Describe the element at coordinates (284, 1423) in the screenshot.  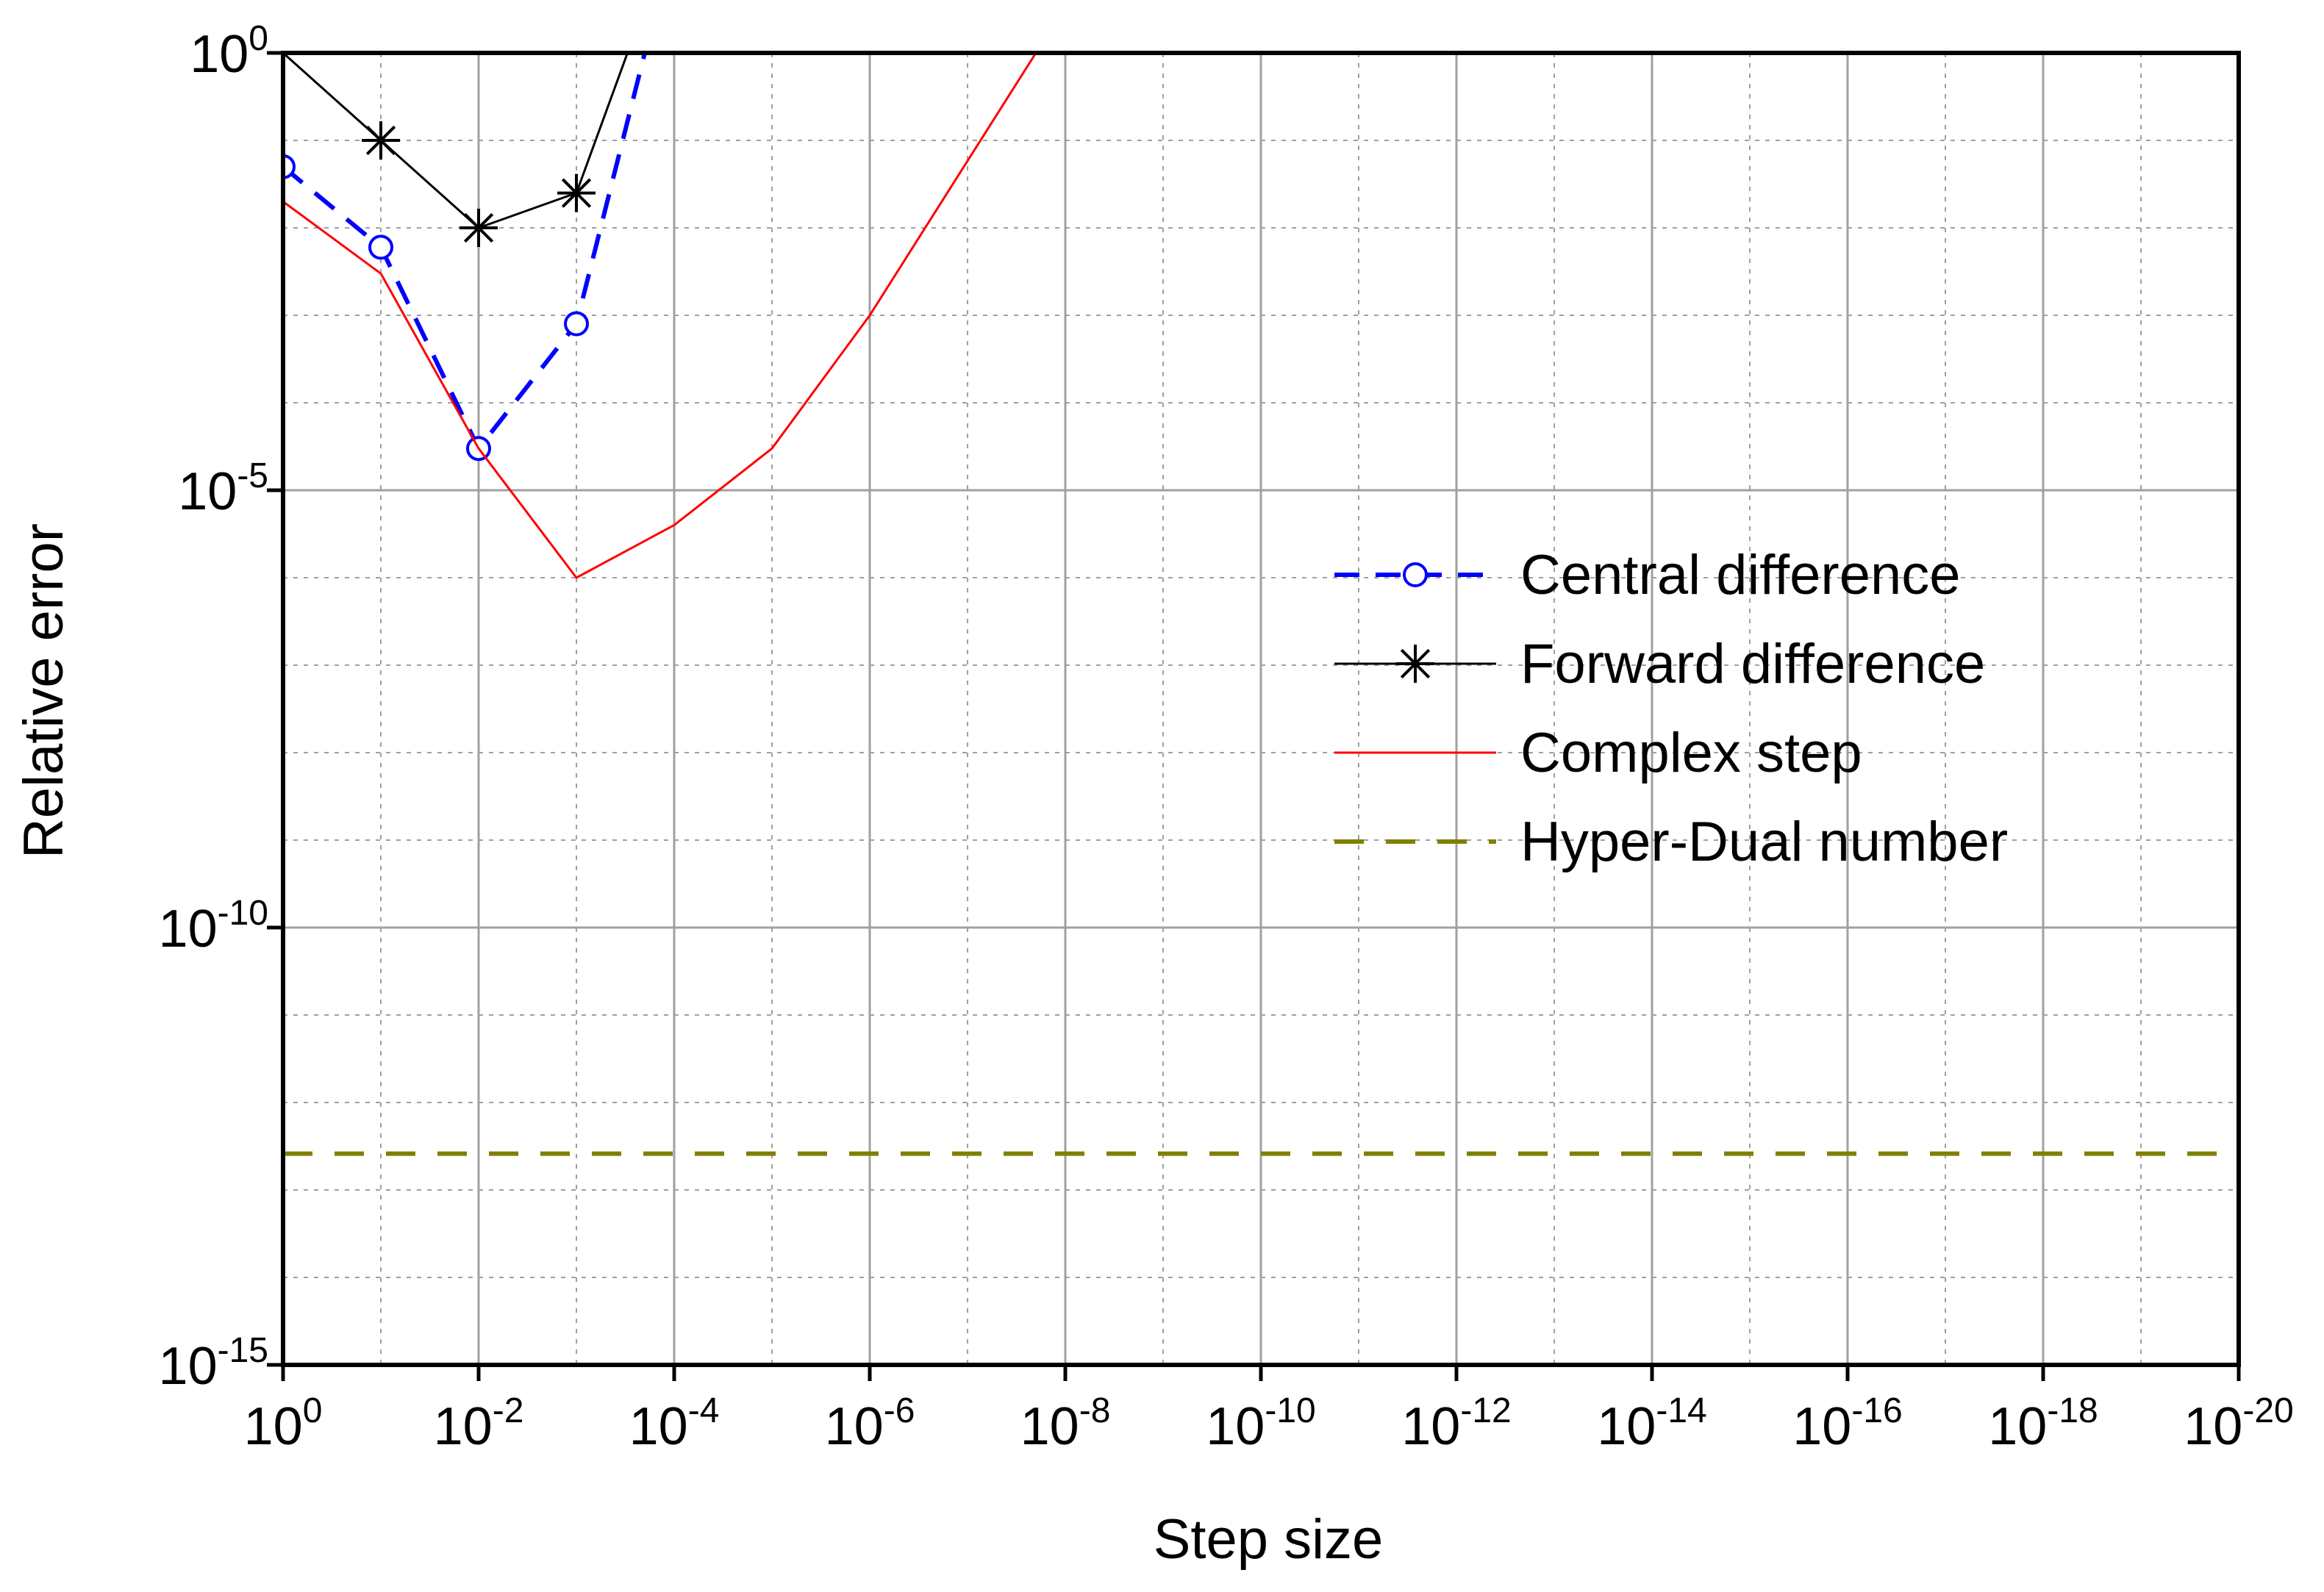
I see `x-tick-label: 10⁰` at that location.